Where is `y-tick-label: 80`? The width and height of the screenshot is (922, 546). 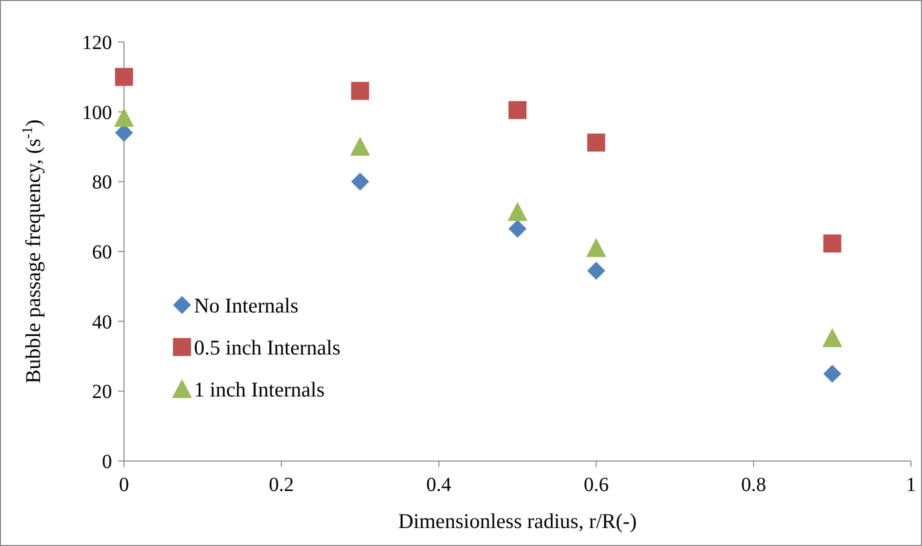 y-tick-label: 80 is located at coordinates (102, 183).